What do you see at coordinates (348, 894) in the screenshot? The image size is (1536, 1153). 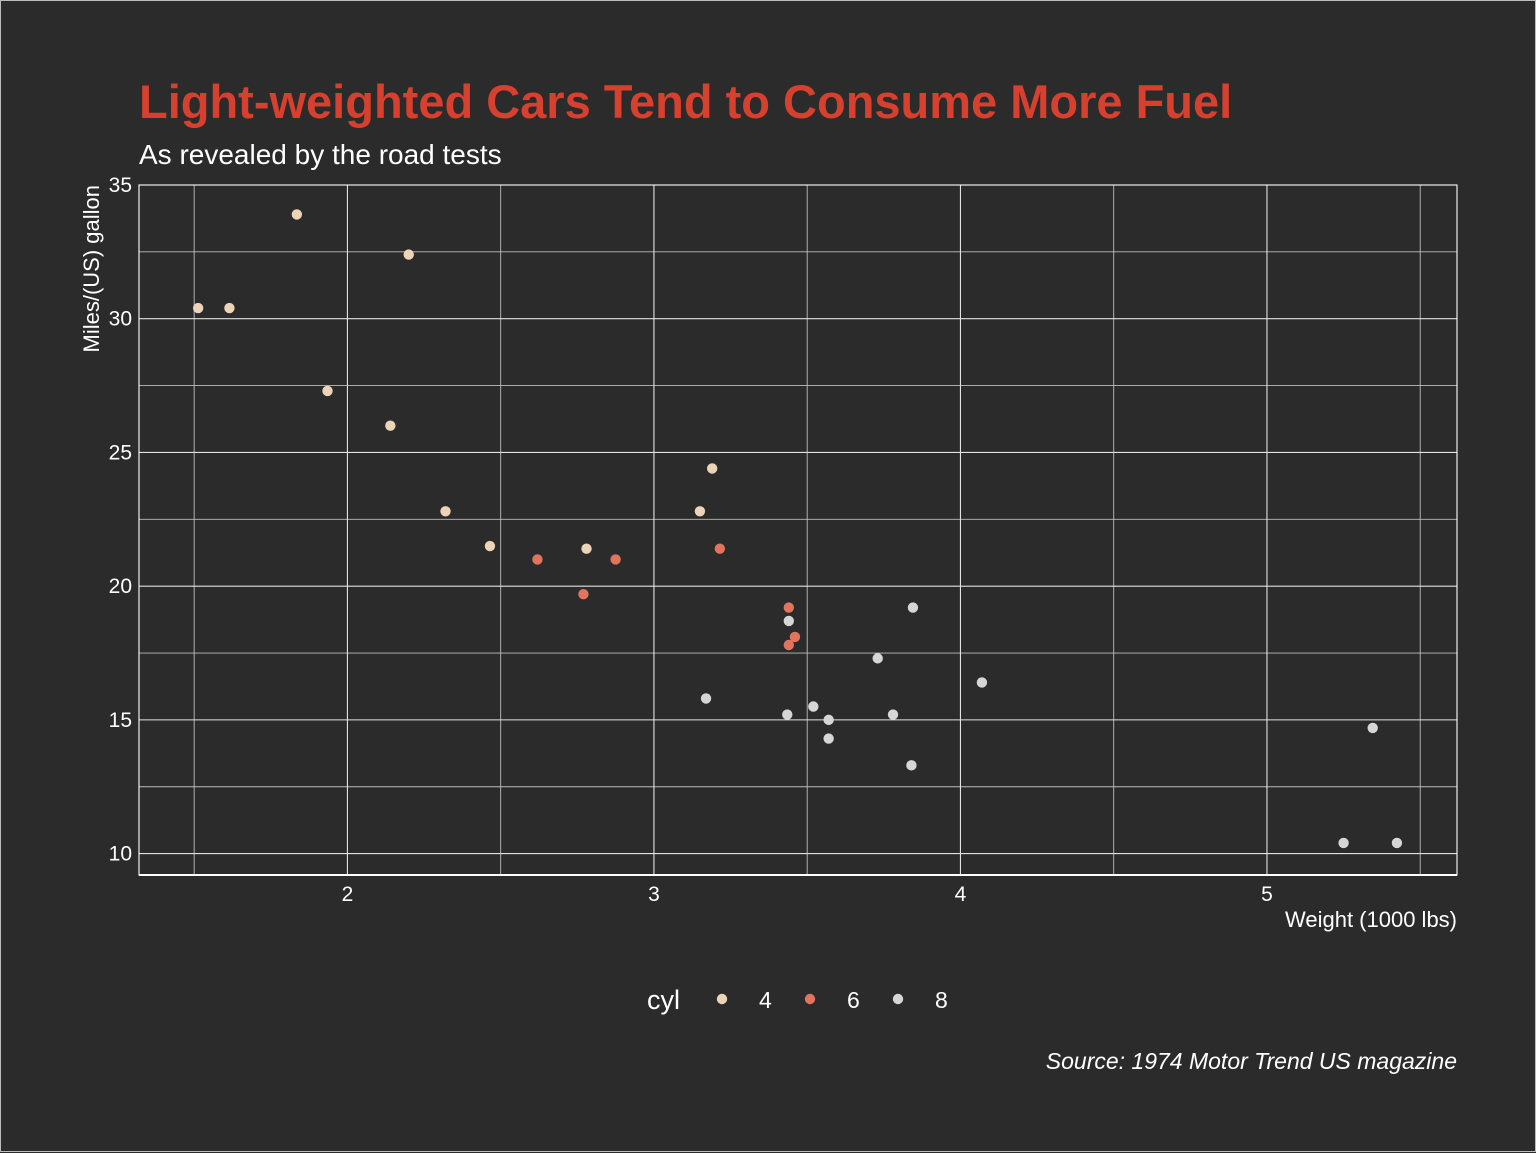 I see `x-tick-label: 2` at bounding box center [348, 894].